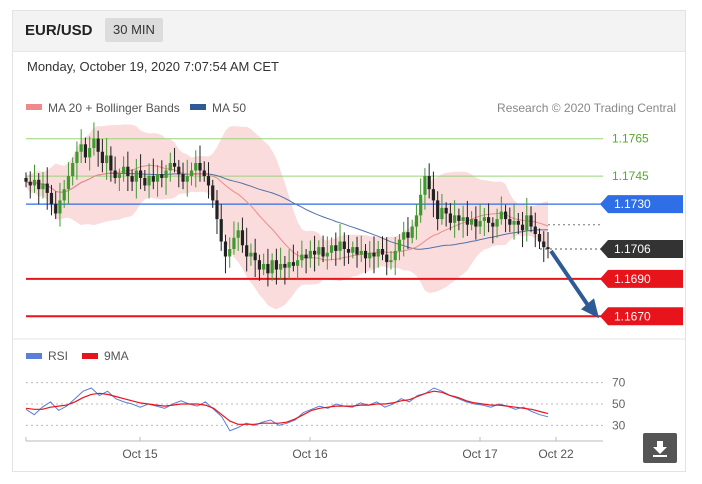 Image resolution: width=702 pixels, height=484 pixels. I want to click on forecast-arrow, so click(574, 284).